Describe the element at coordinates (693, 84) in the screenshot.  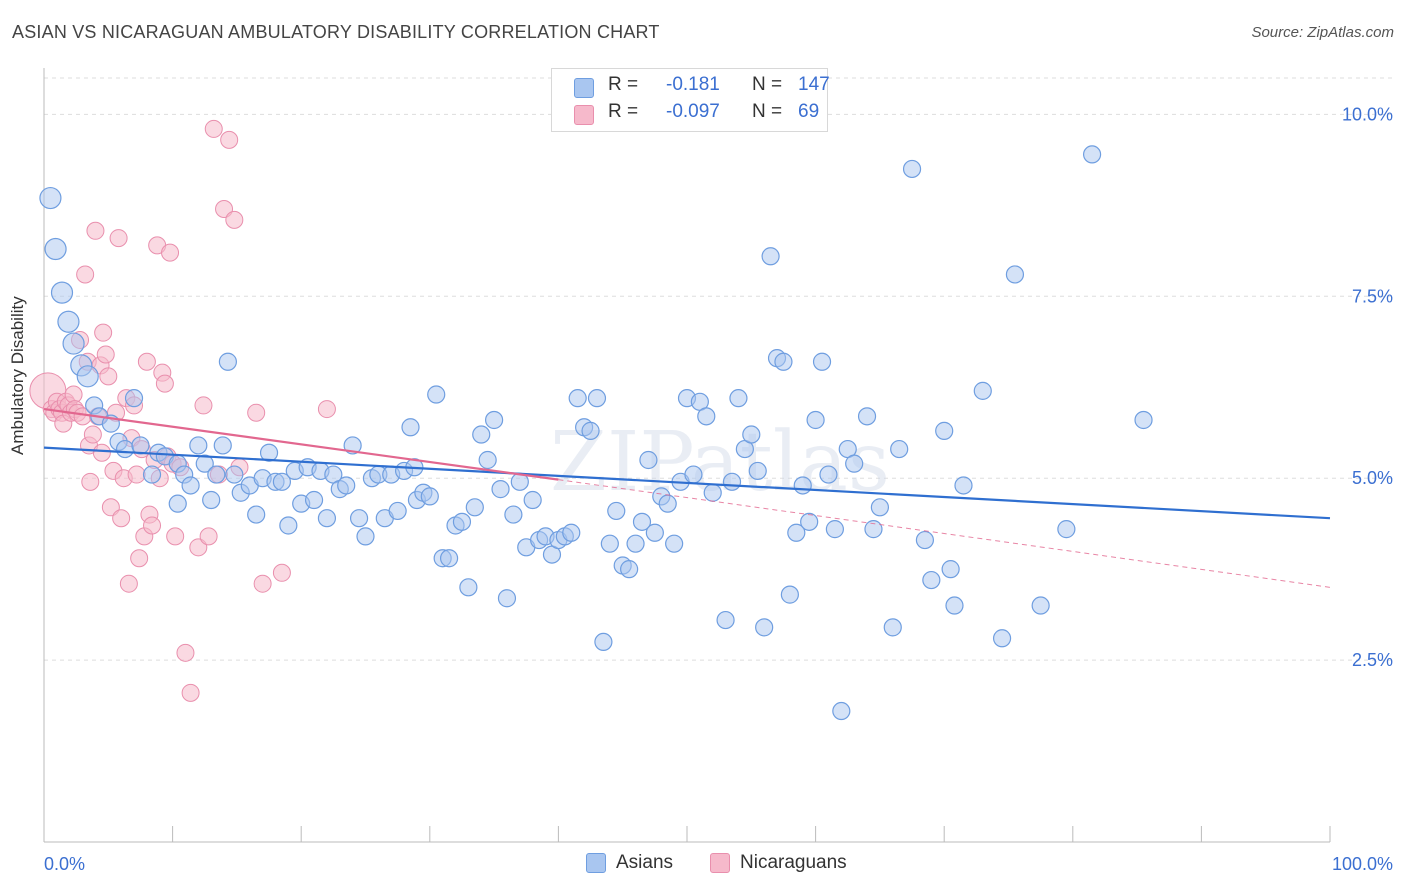
I see `r-value: -0.181` at that location.